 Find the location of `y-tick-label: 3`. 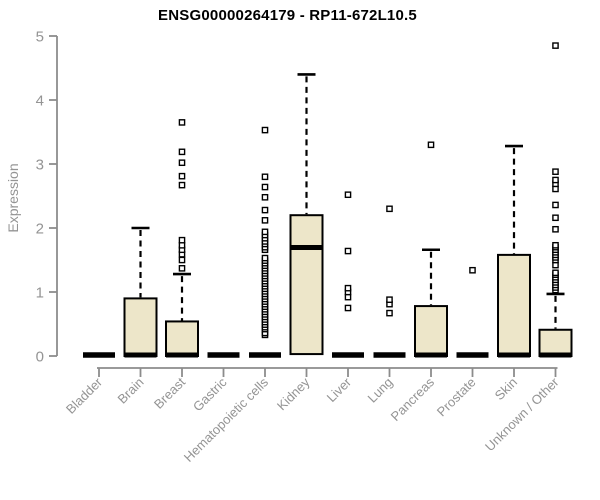

y-tick-label: 3 is located at coordinates (40, 164).